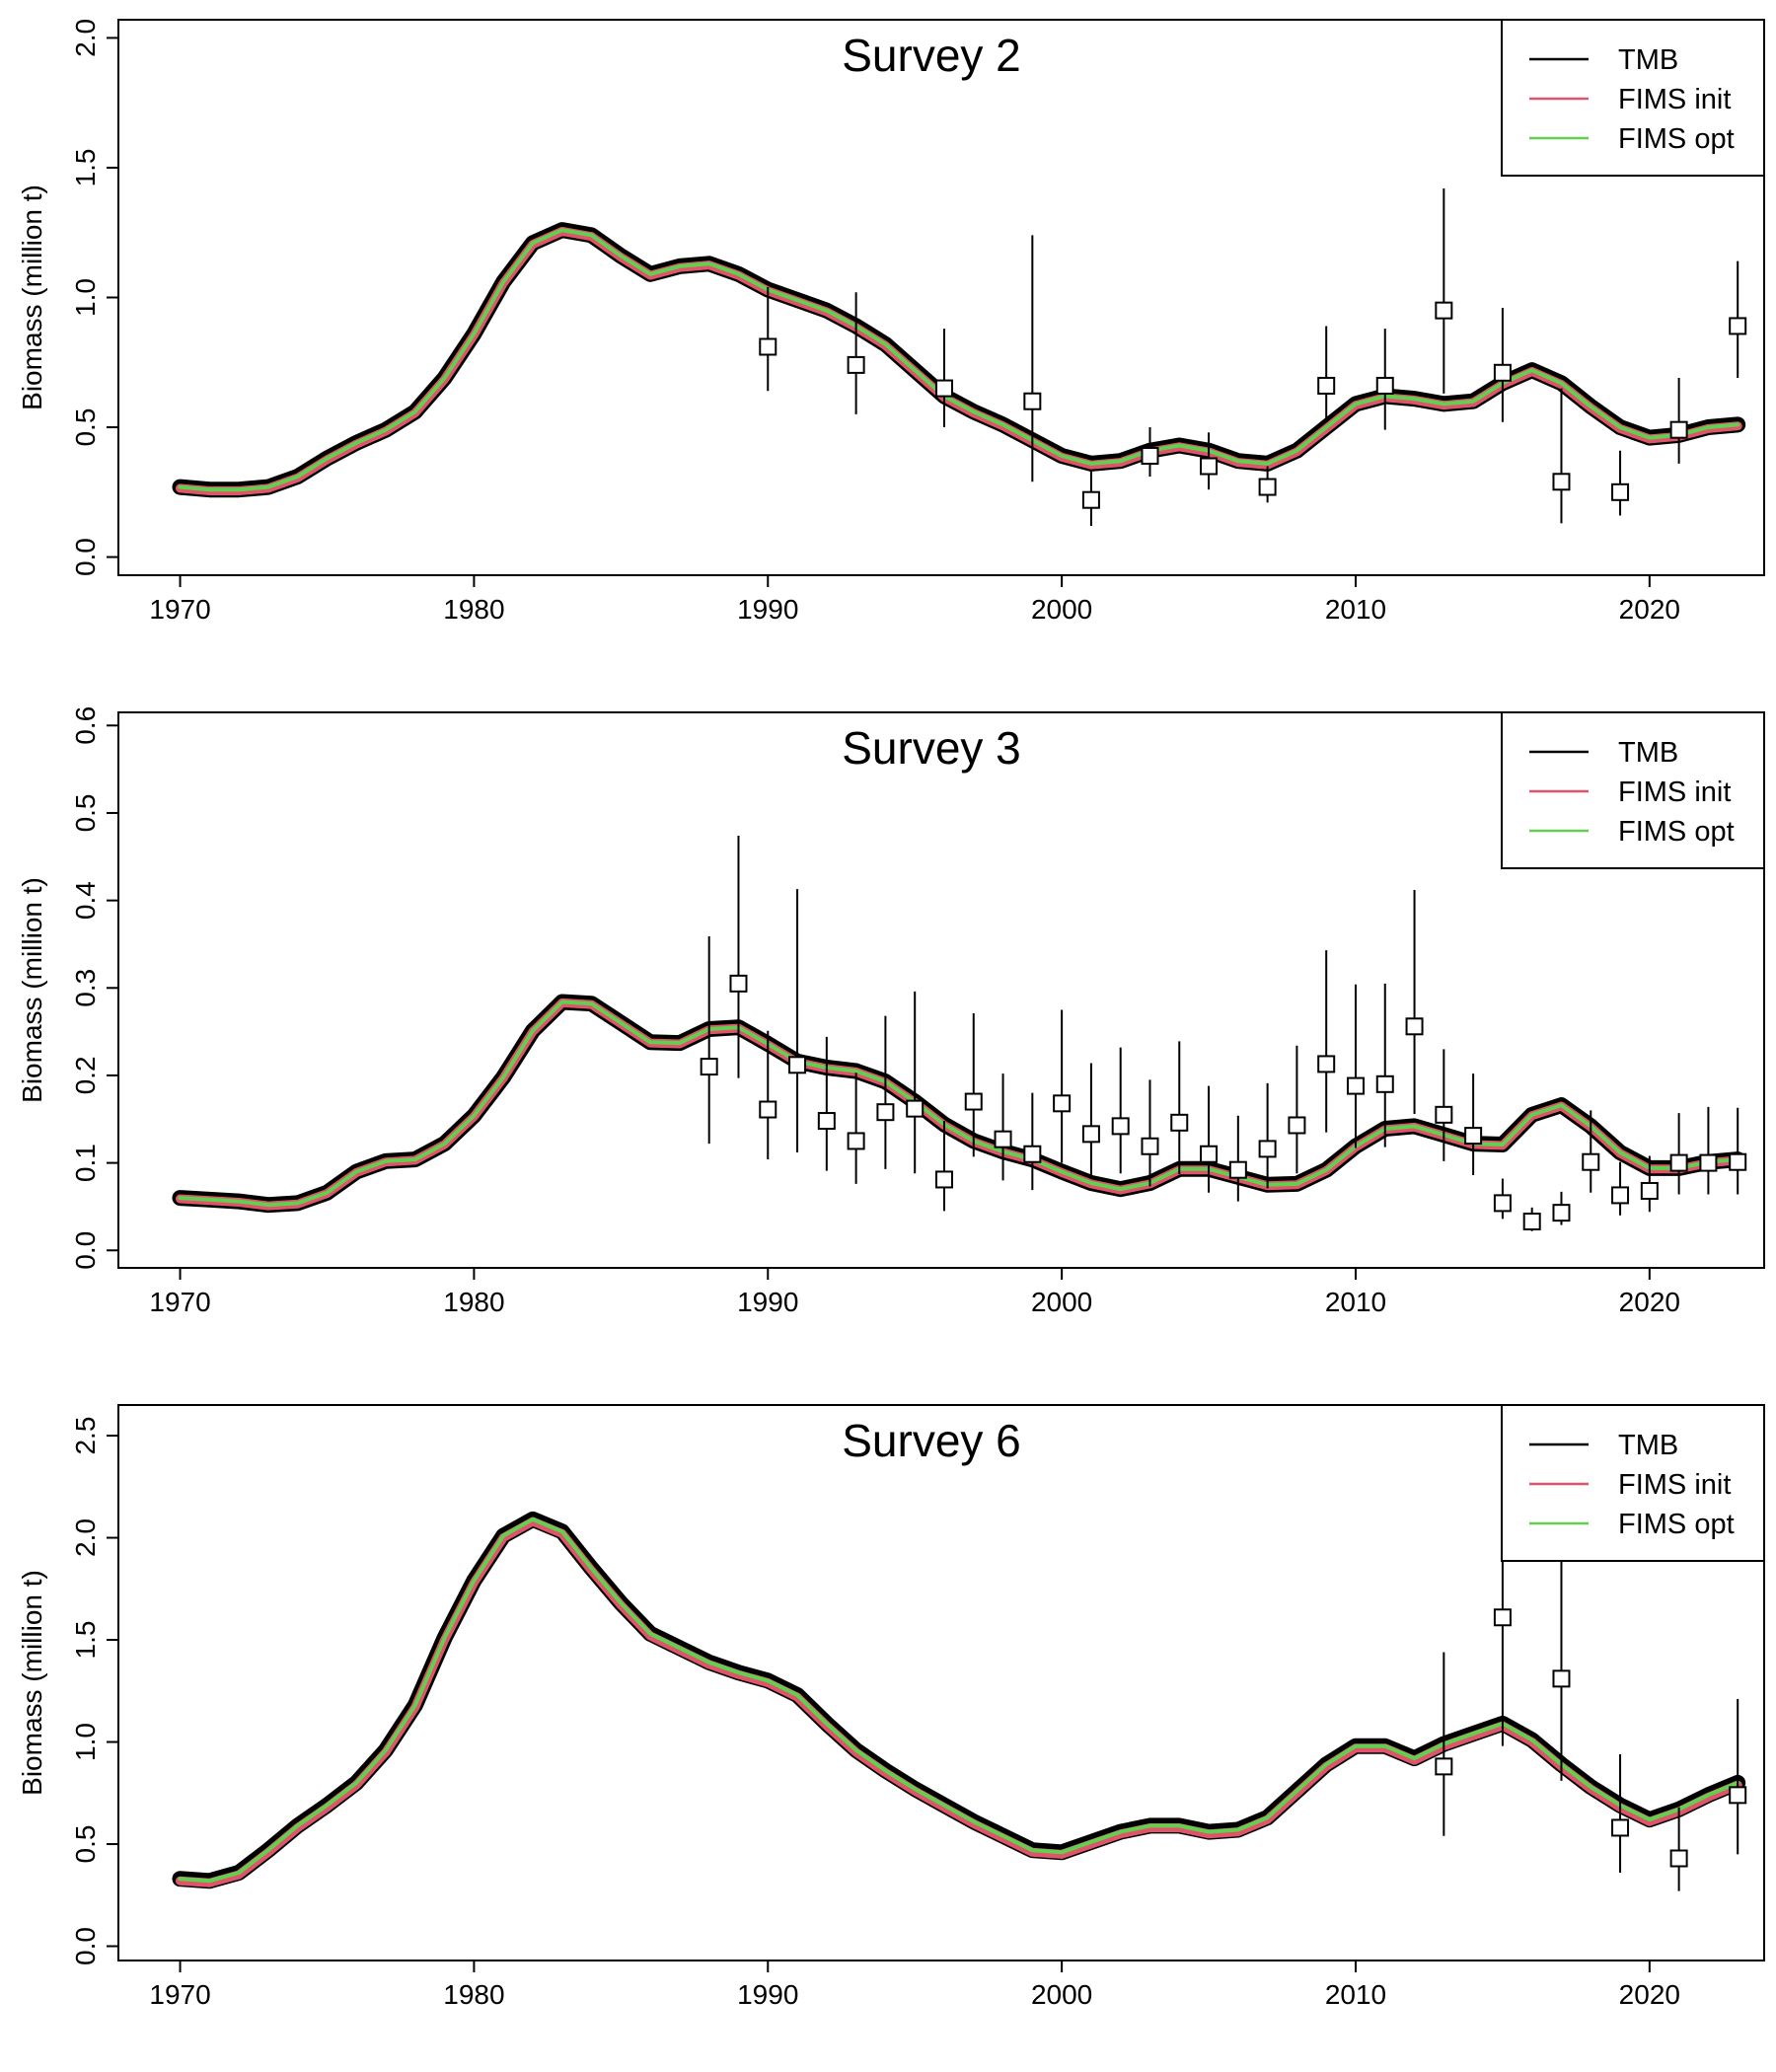 The image size is (1776, 2072). What do you see at coordinates (86, 1436) in the screenshot?
I see `y-tick-label: 2.5` at bounding box center [86, 1436].